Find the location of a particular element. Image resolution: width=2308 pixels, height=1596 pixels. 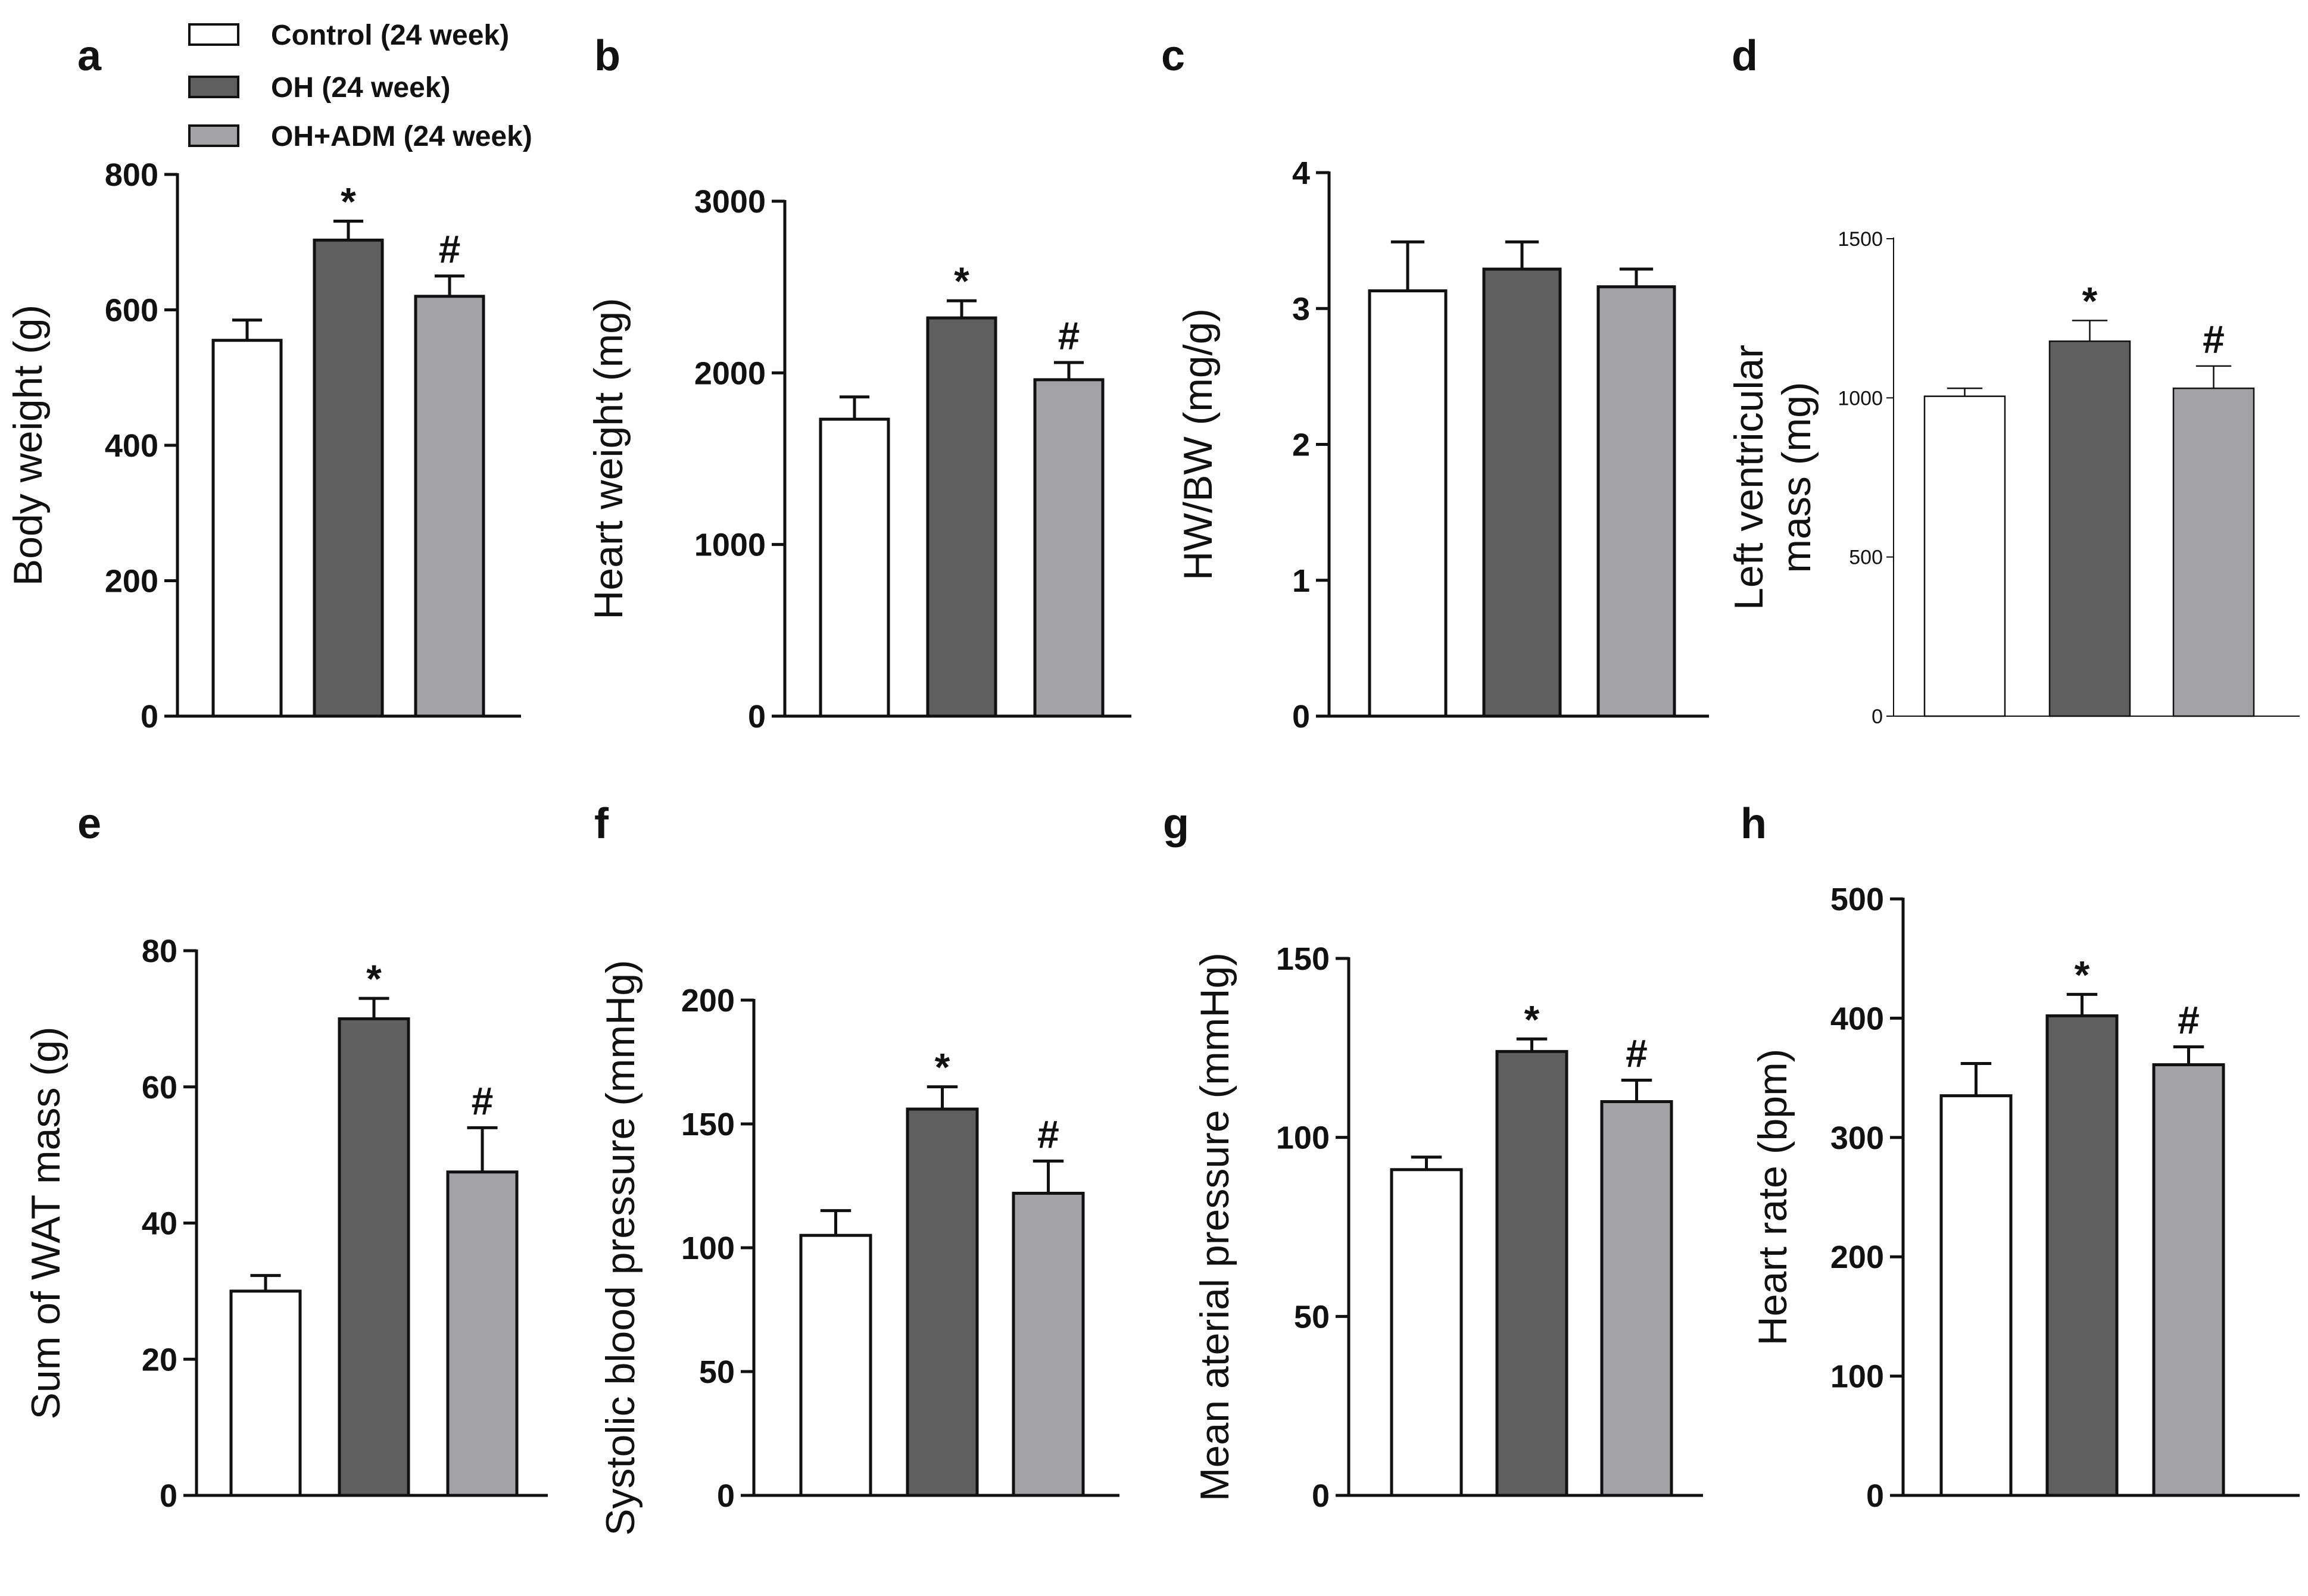

y-axis-title: Systolic blood pressure (mmHg) is located at coordinates (620, 1247).